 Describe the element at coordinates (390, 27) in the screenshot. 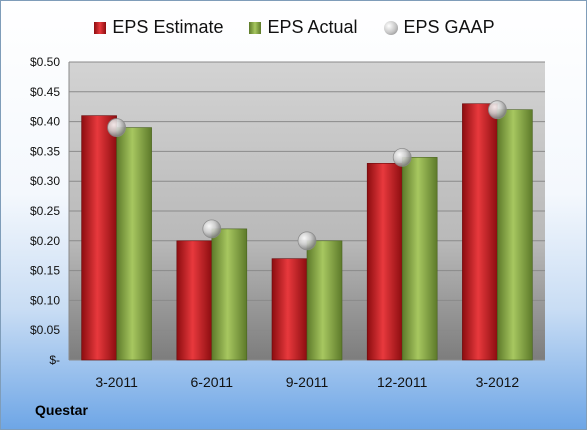

I see `legend-swatch-eps-gaap` at that location.